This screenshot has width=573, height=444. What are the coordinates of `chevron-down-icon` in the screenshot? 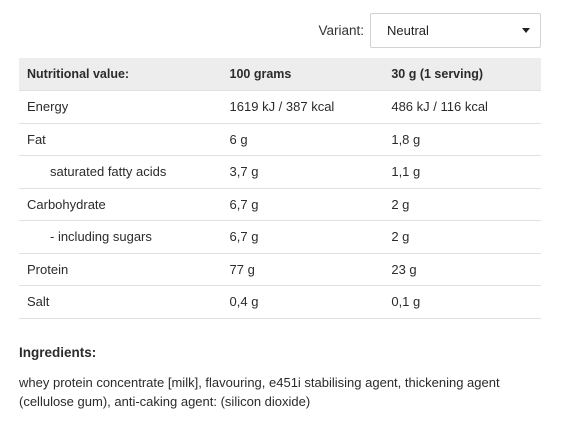 It's located at (526, 30).